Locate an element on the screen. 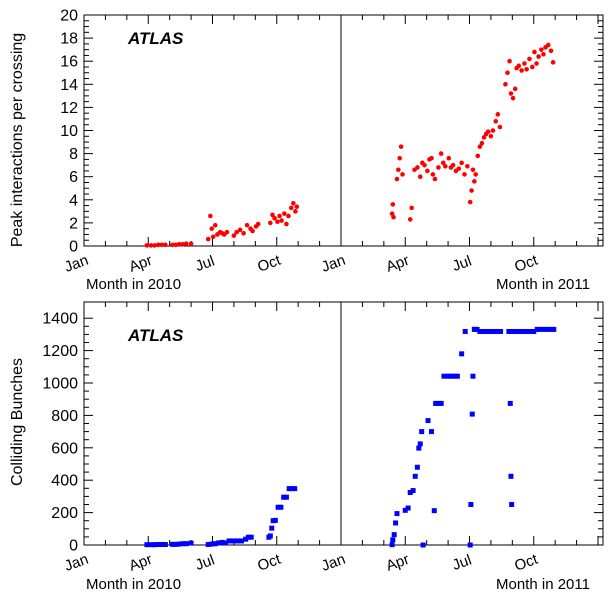  bottom-y-axis-title: Colliding Bunches is located at coordinates (17, 422).